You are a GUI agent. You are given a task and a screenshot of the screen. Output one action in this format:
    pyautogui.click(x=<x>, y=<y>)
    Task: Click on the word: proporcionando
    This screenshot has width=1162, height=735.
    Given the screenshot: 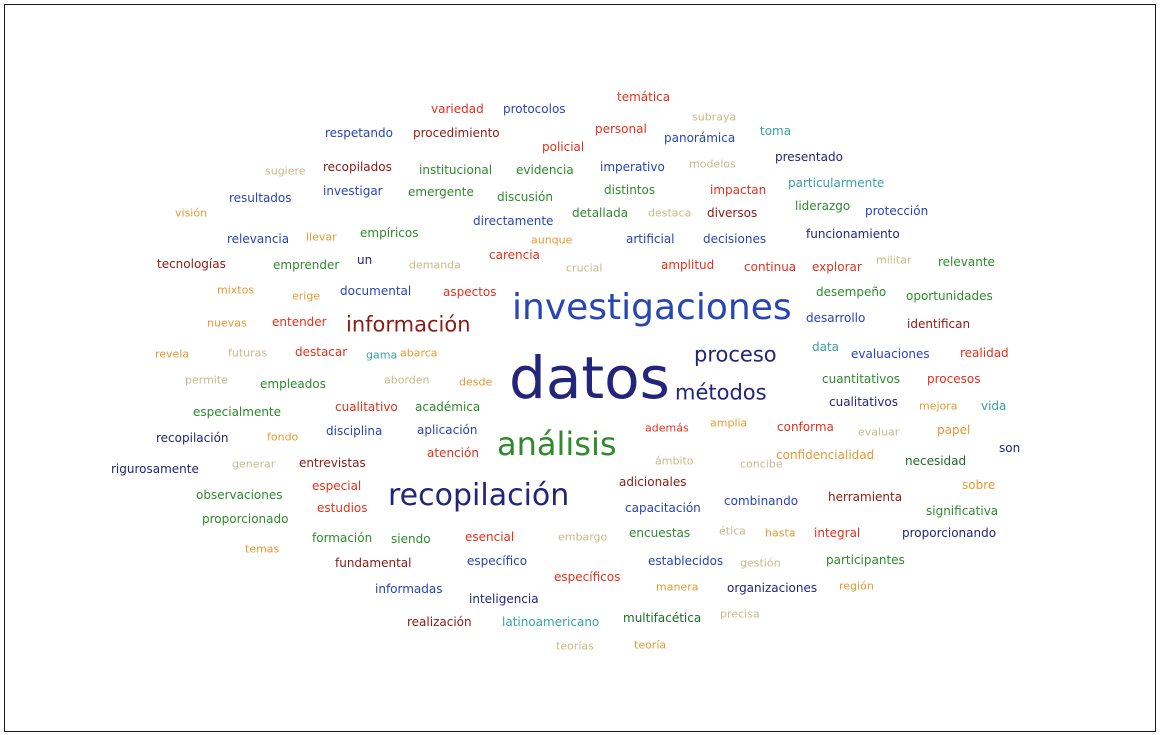 What is the action you would take?
    pyautogui.click(x=949, y=533)
    